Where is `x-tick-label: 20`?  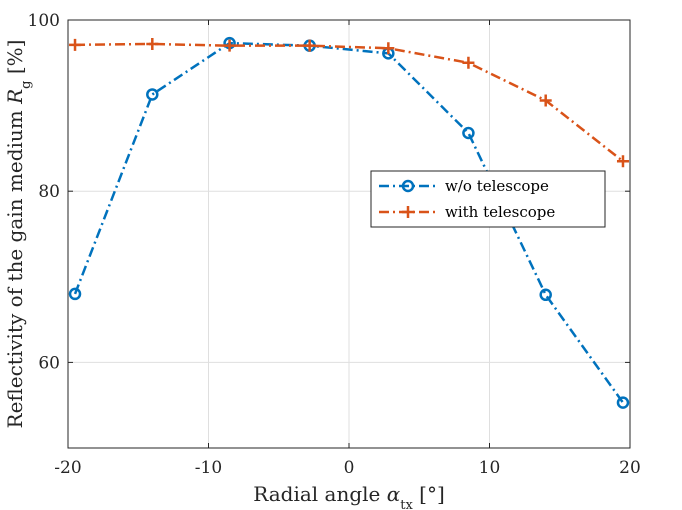
x-tick-label: 20 is located at coordinates (630, 468).